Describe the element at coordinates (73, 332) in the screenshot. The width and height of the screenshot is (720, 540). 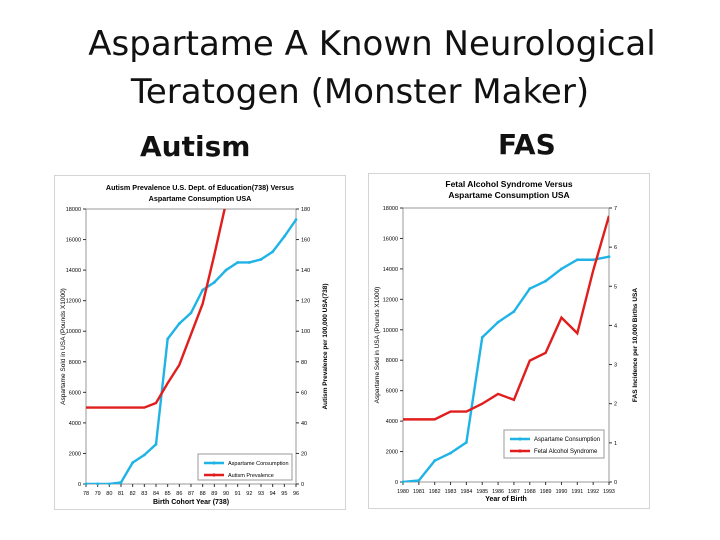
I see `y-tick-label: 10000` at that location.